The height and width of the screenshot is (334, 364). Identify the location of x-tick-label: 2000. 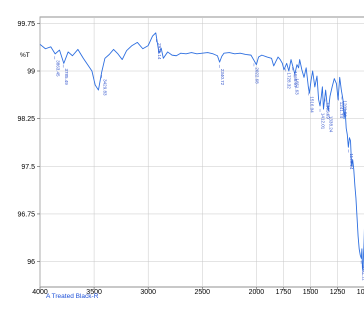
(257, 292).